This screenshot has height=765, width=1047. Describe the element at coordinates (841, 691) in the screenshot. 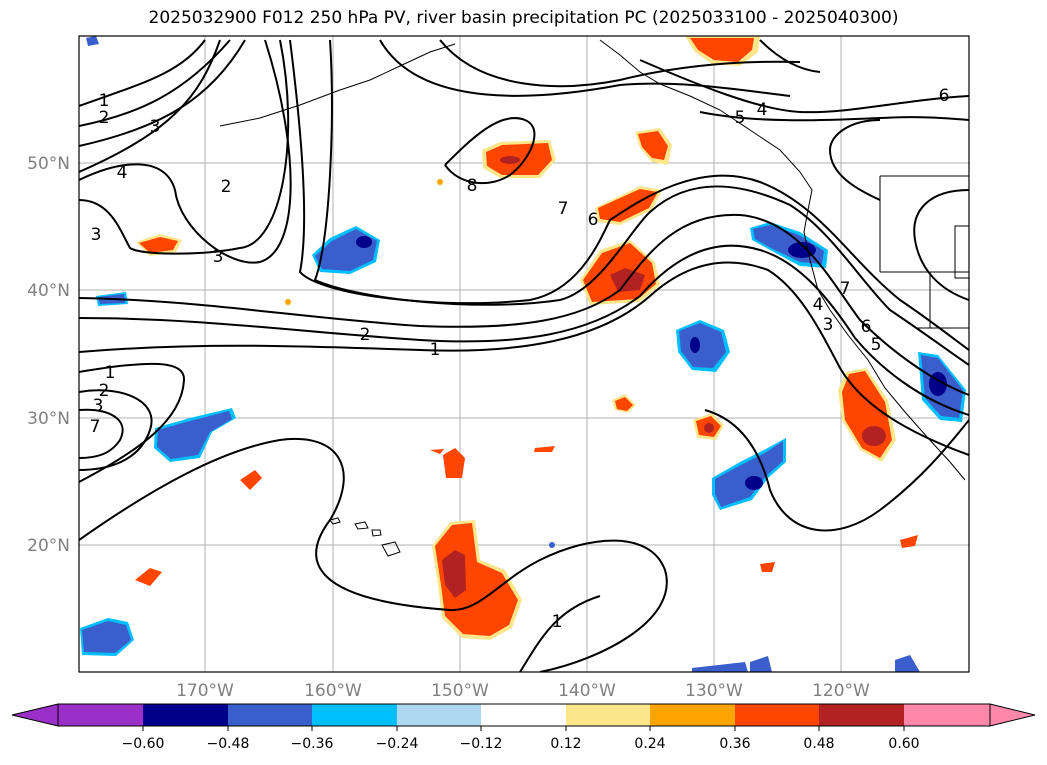

I see `lon-label-120w: 120°W` at that location.